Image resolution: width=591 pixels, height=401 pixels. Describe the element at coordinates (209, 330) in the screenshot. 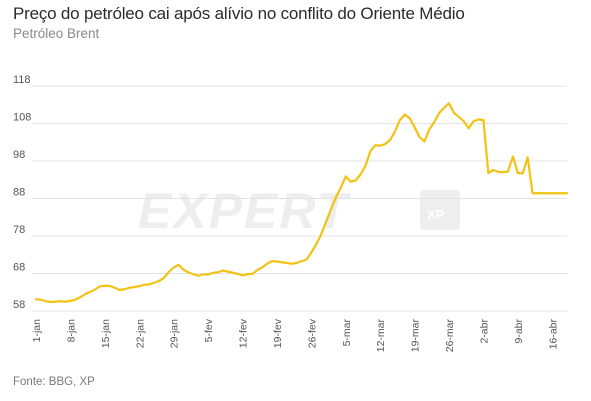

I see `x-tick-label: 5-fev` at that location.